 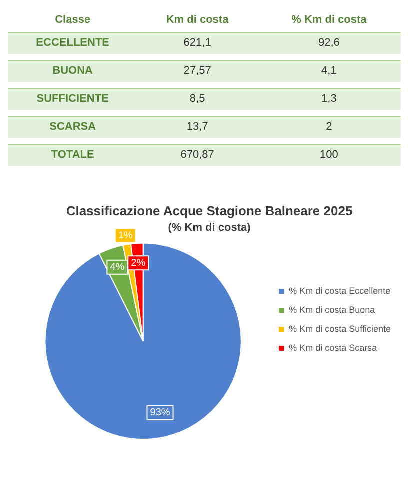 What do you see at coordinates (73, 100) in the screenshot?
I see `category-label: SUFFICIENTE` at bounding box center [73, 100].